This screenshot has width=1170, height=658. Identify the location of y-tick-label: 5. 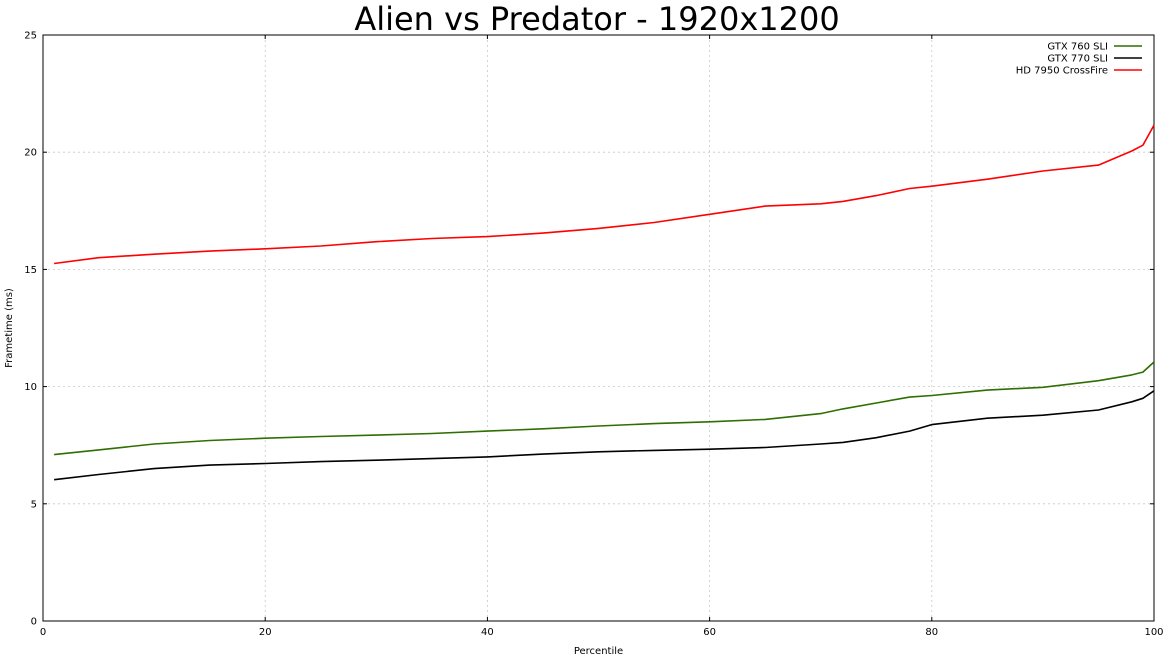
(34, 504).